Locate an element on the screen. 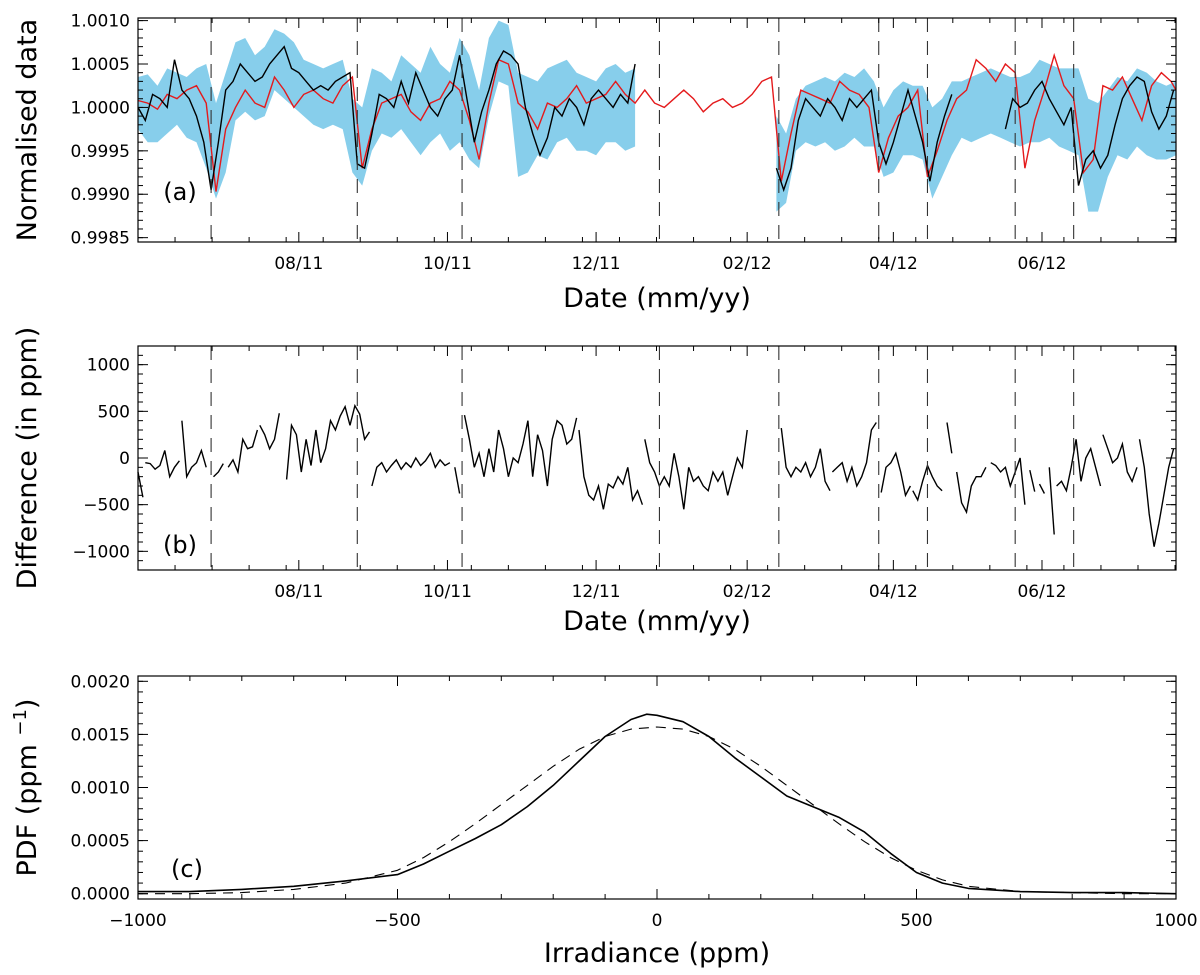 The width and height of the screenshot is (1200, 975). y-tick-label: 0.0000 is located at coordinates (100, 895).